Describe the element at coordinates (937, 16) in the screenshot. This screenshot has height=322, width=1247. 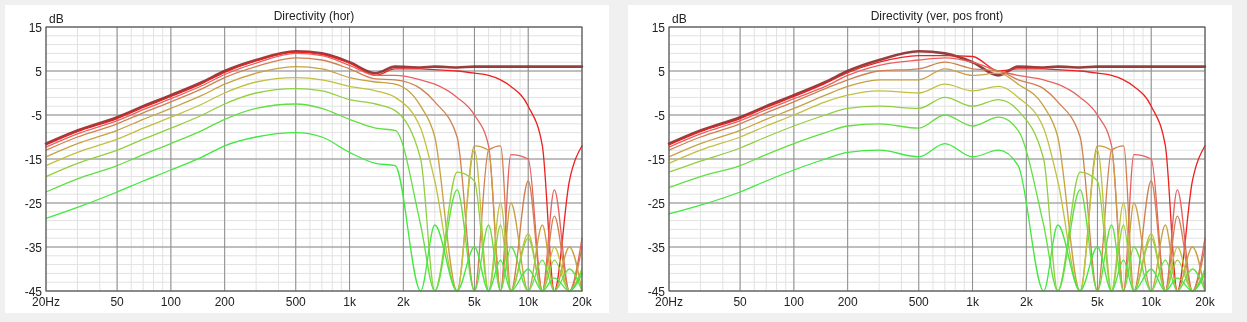
I see `chart-title: Directivity (ver, pos front)` at that location.